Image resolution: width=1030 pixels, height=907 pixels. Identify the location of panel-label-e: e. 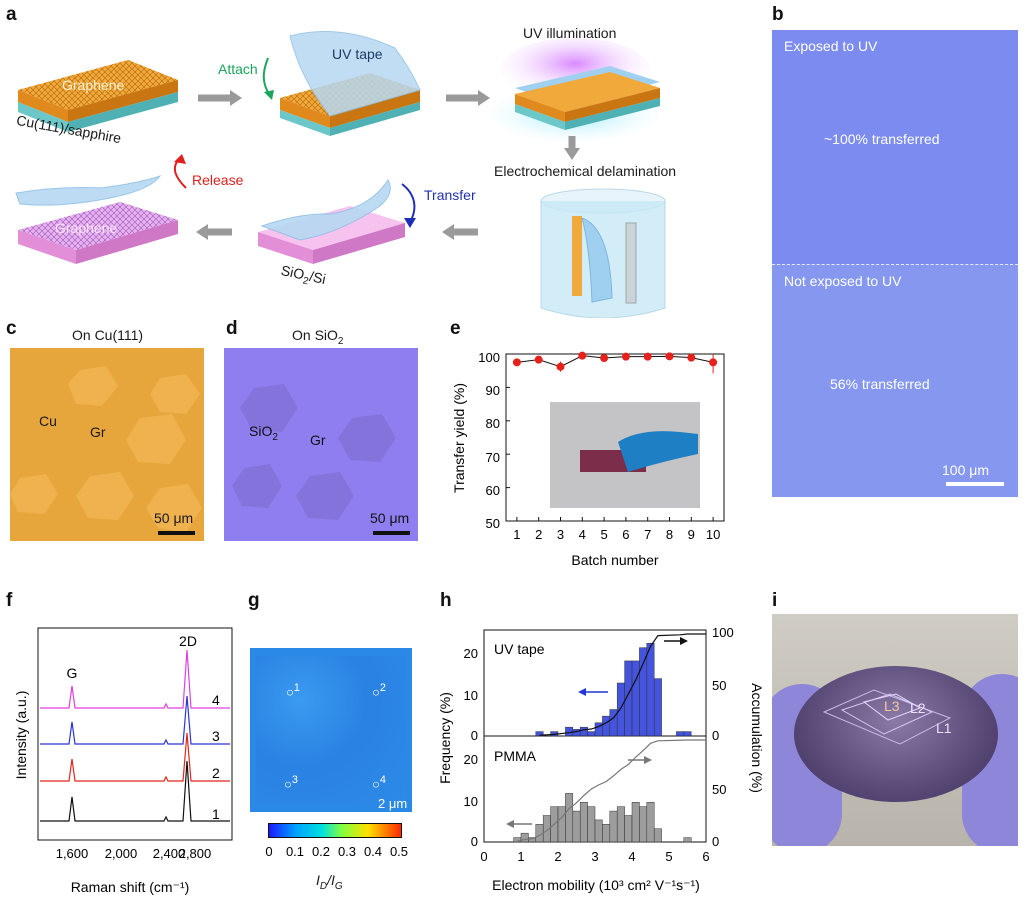
(455, 328).